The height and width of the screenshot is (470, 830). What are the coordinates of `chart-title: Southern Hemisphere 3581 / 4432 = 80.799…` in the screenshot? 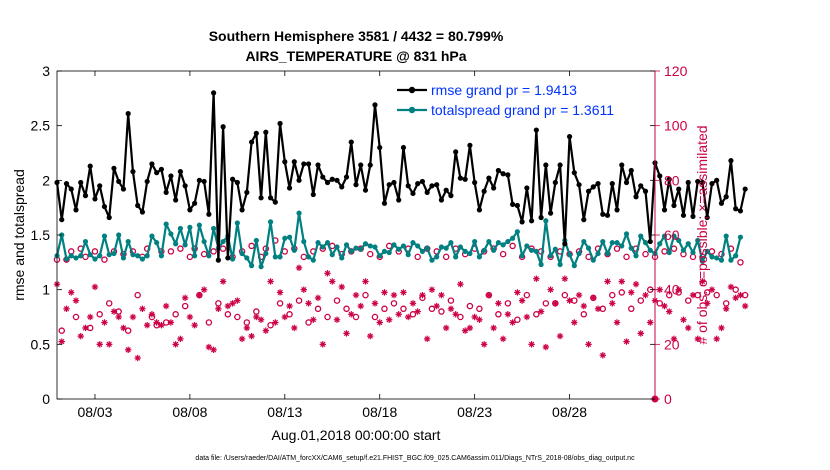 It's located at (356, 36).